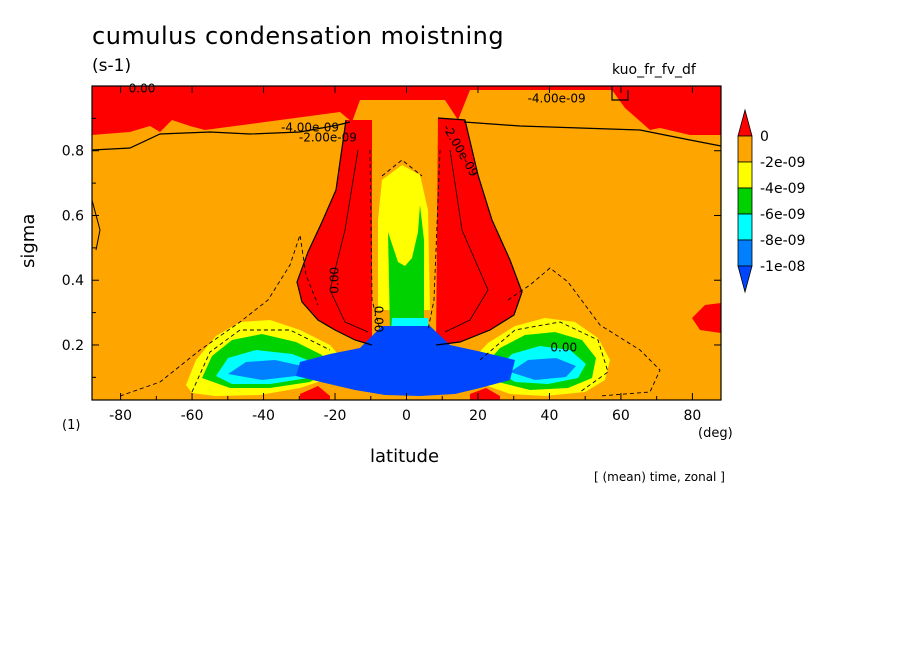  I want to click on legend-label: -2e-09, so click(782, 163).